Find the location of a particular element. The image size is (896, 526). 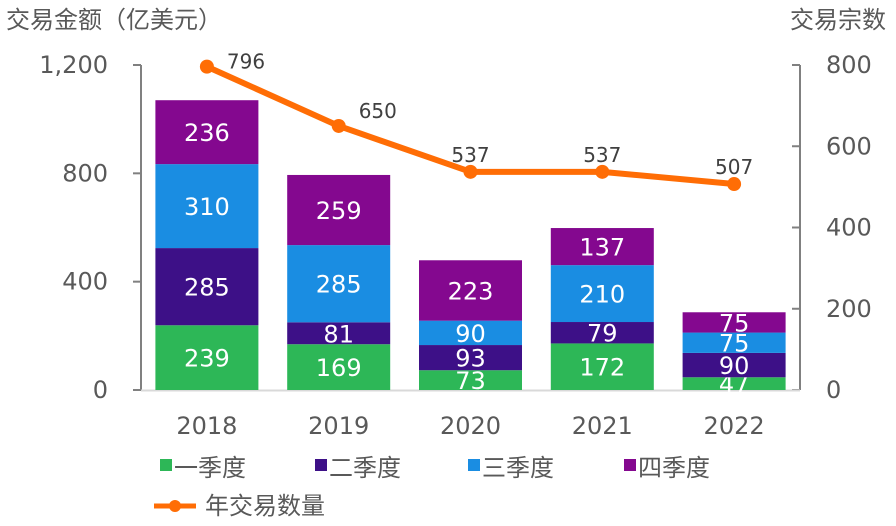

bar-value-label: 79 is located at coordinates (602, 334).